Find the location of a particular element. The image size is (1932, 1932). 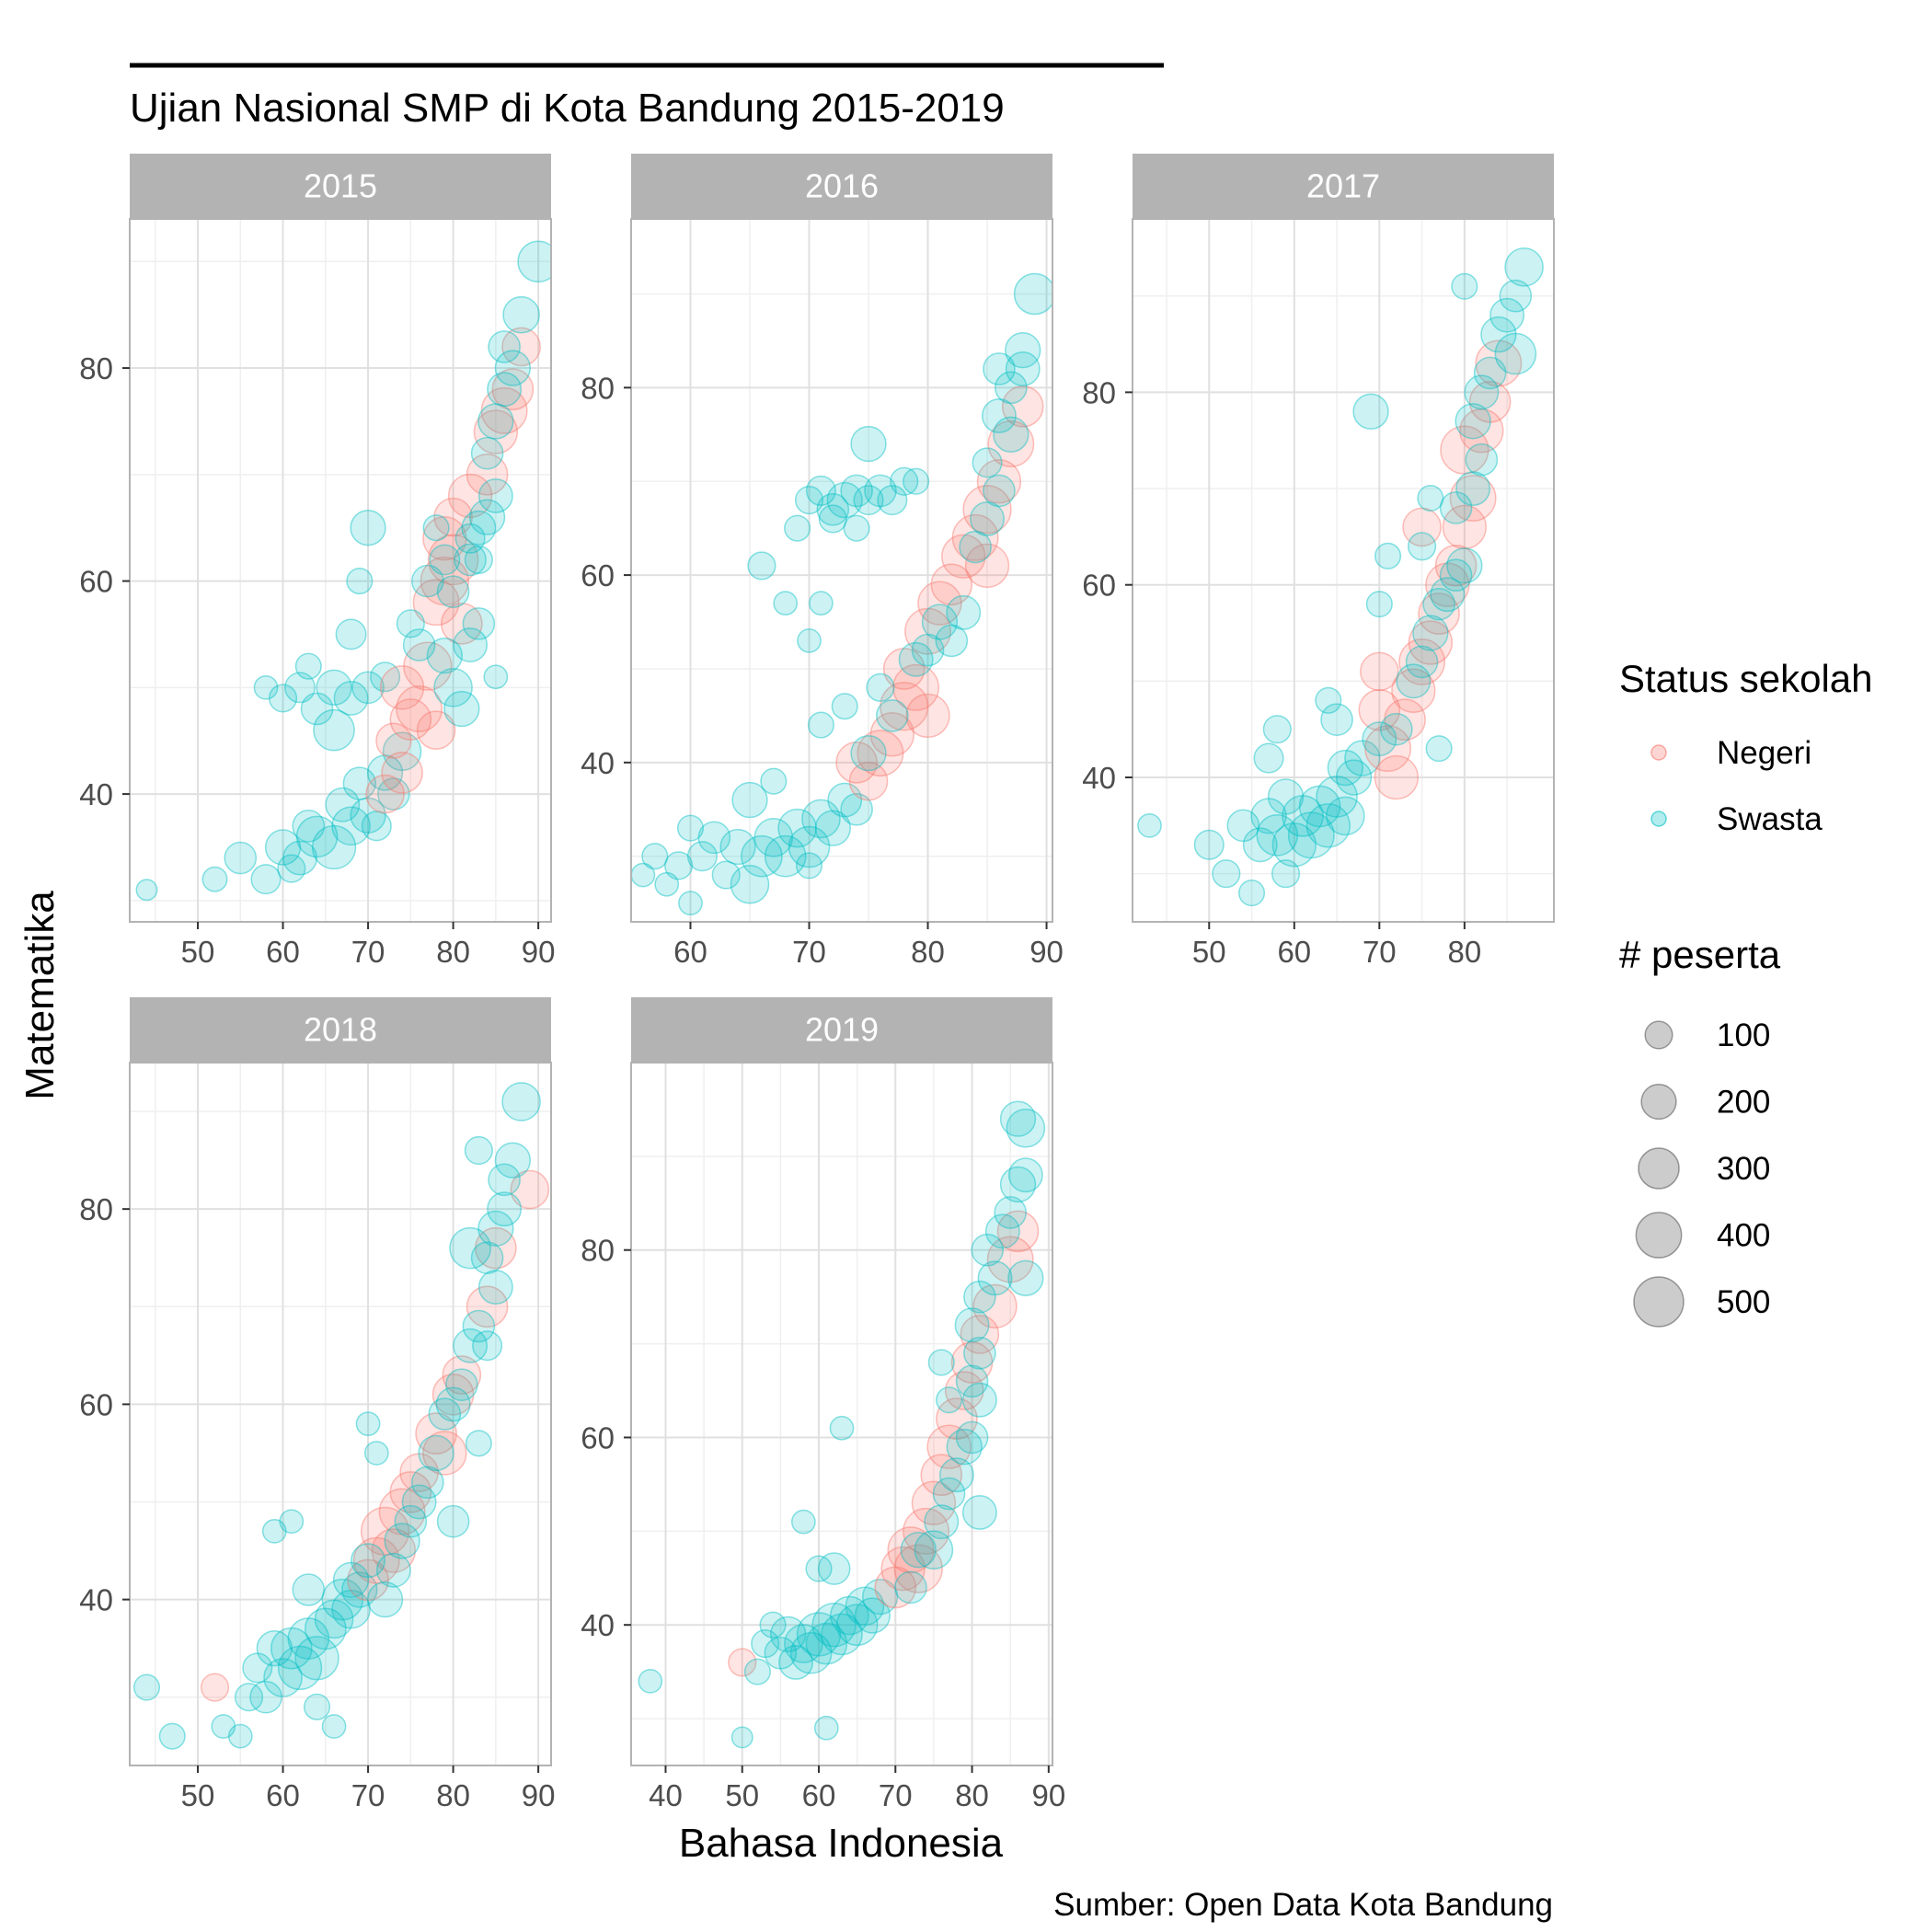

panel-2016: 2016 60 70 80 90 40 60 80 is located at coordinates (822, 561).